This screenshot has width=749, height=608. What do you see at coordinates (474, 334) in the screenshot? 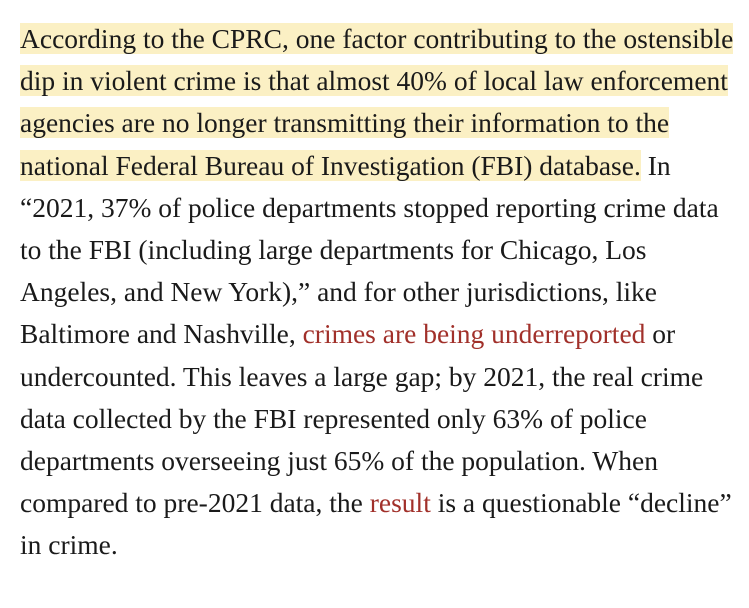
I see `underreported-link: crimes are being underreported` at bounding box center [474, 334].